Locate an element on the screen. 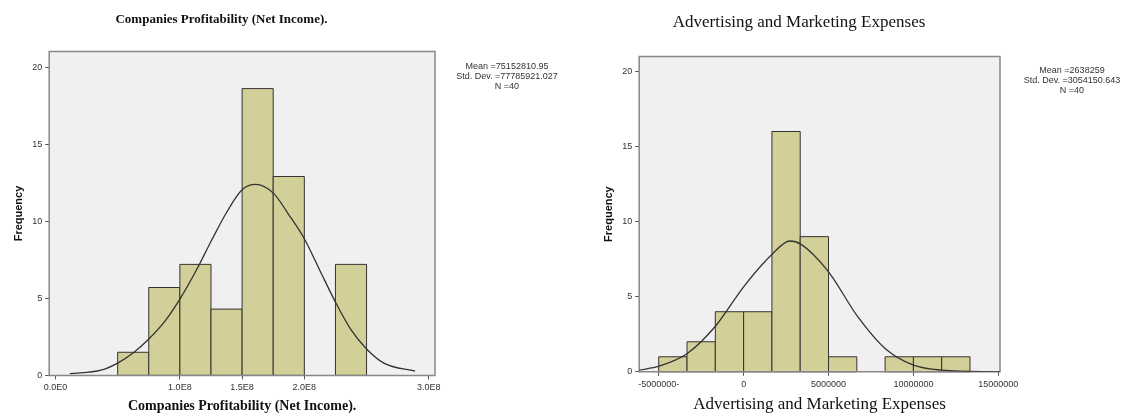  x-tick-label: 1.5E8 is located at coordinates (242, 387).